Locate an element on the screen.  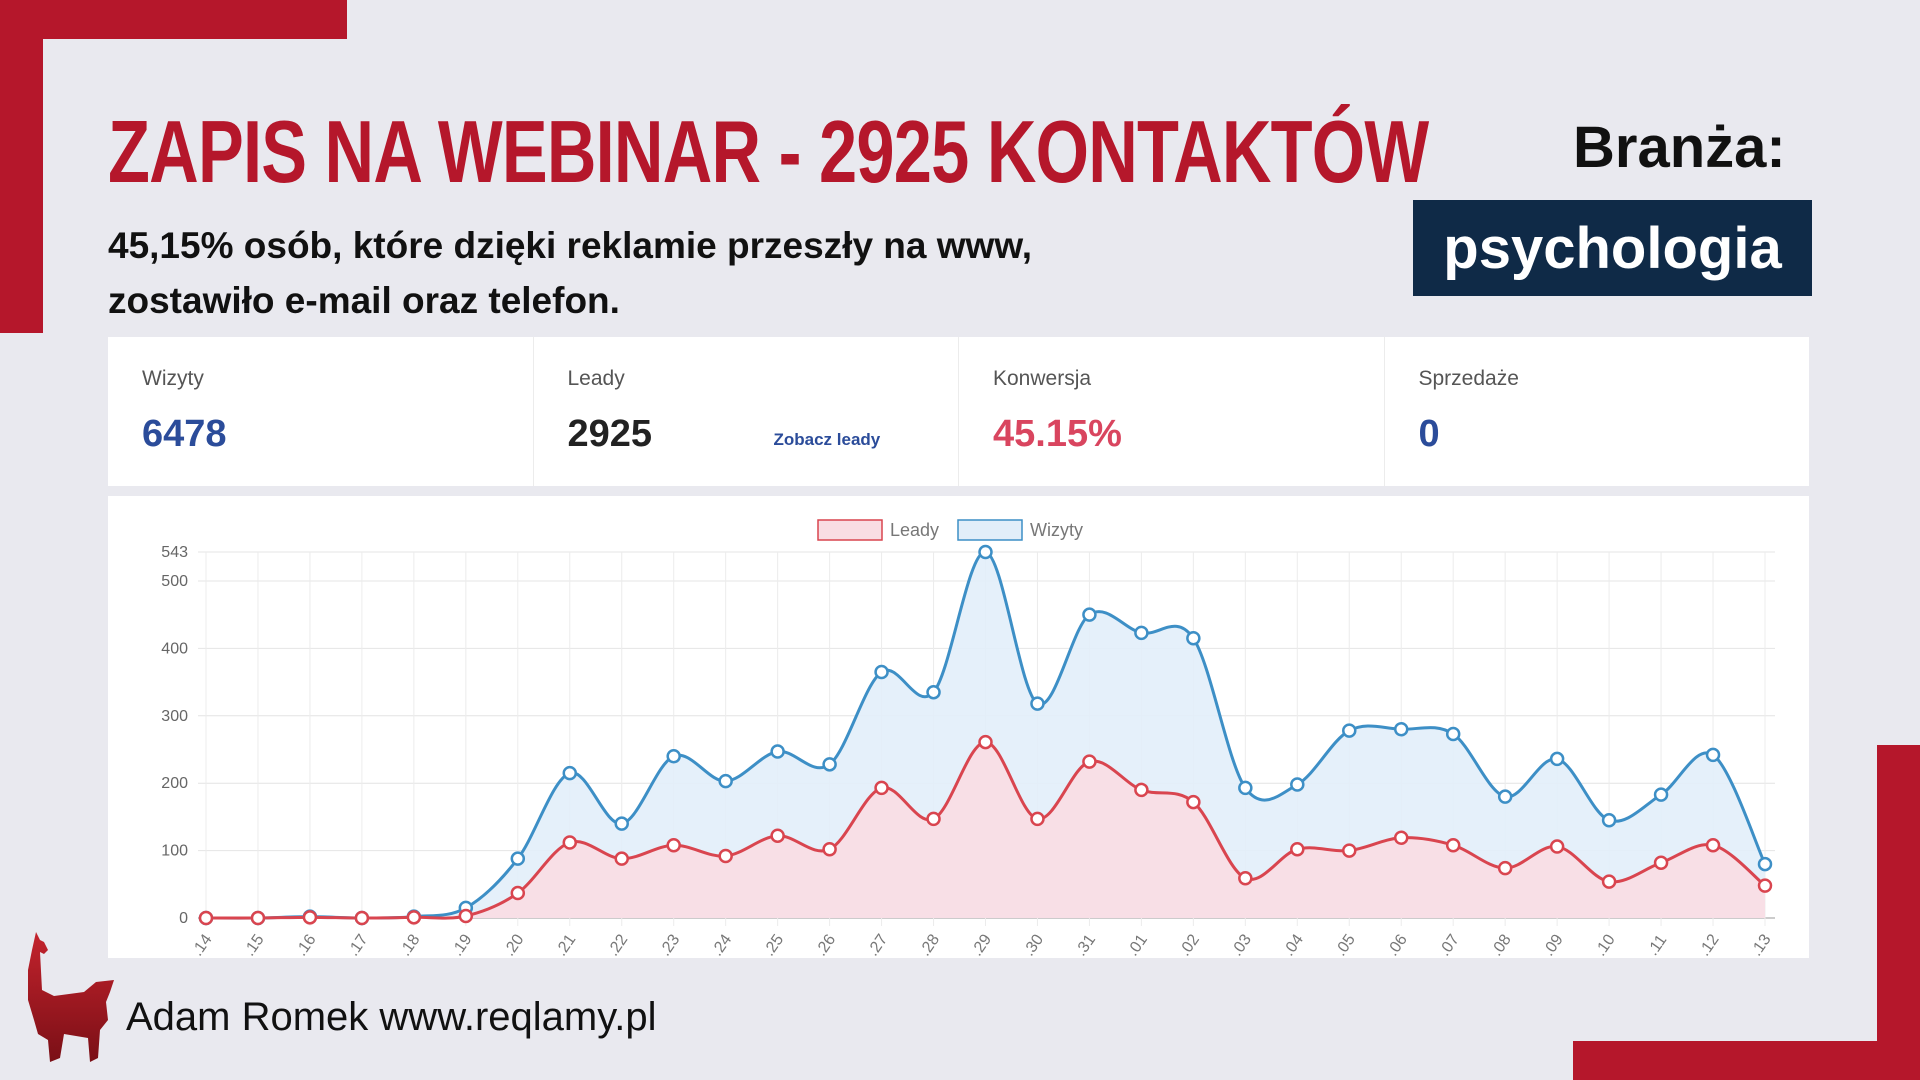
legend-swatch is located at coordinates (850, 530).